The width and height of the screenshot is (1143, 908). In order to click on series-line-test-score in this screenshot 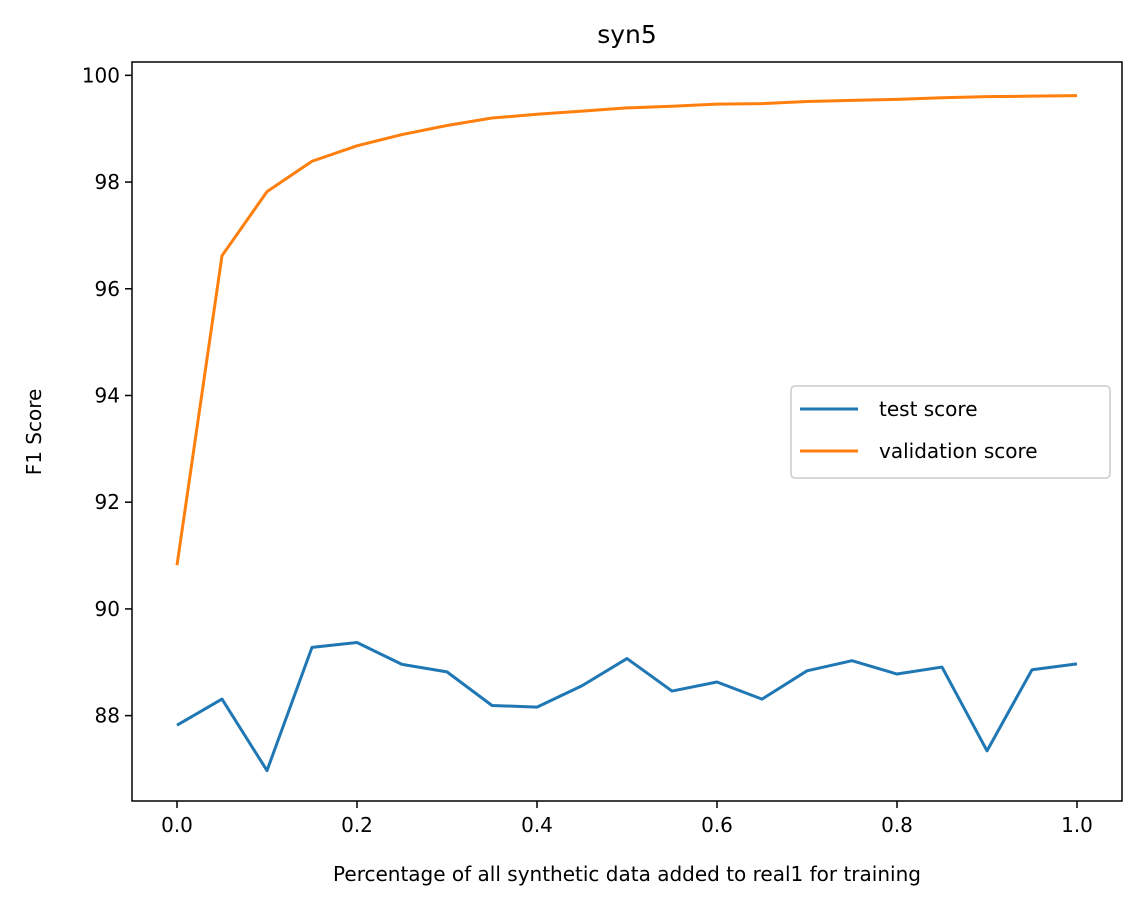, I will do `click(627, 707)`.